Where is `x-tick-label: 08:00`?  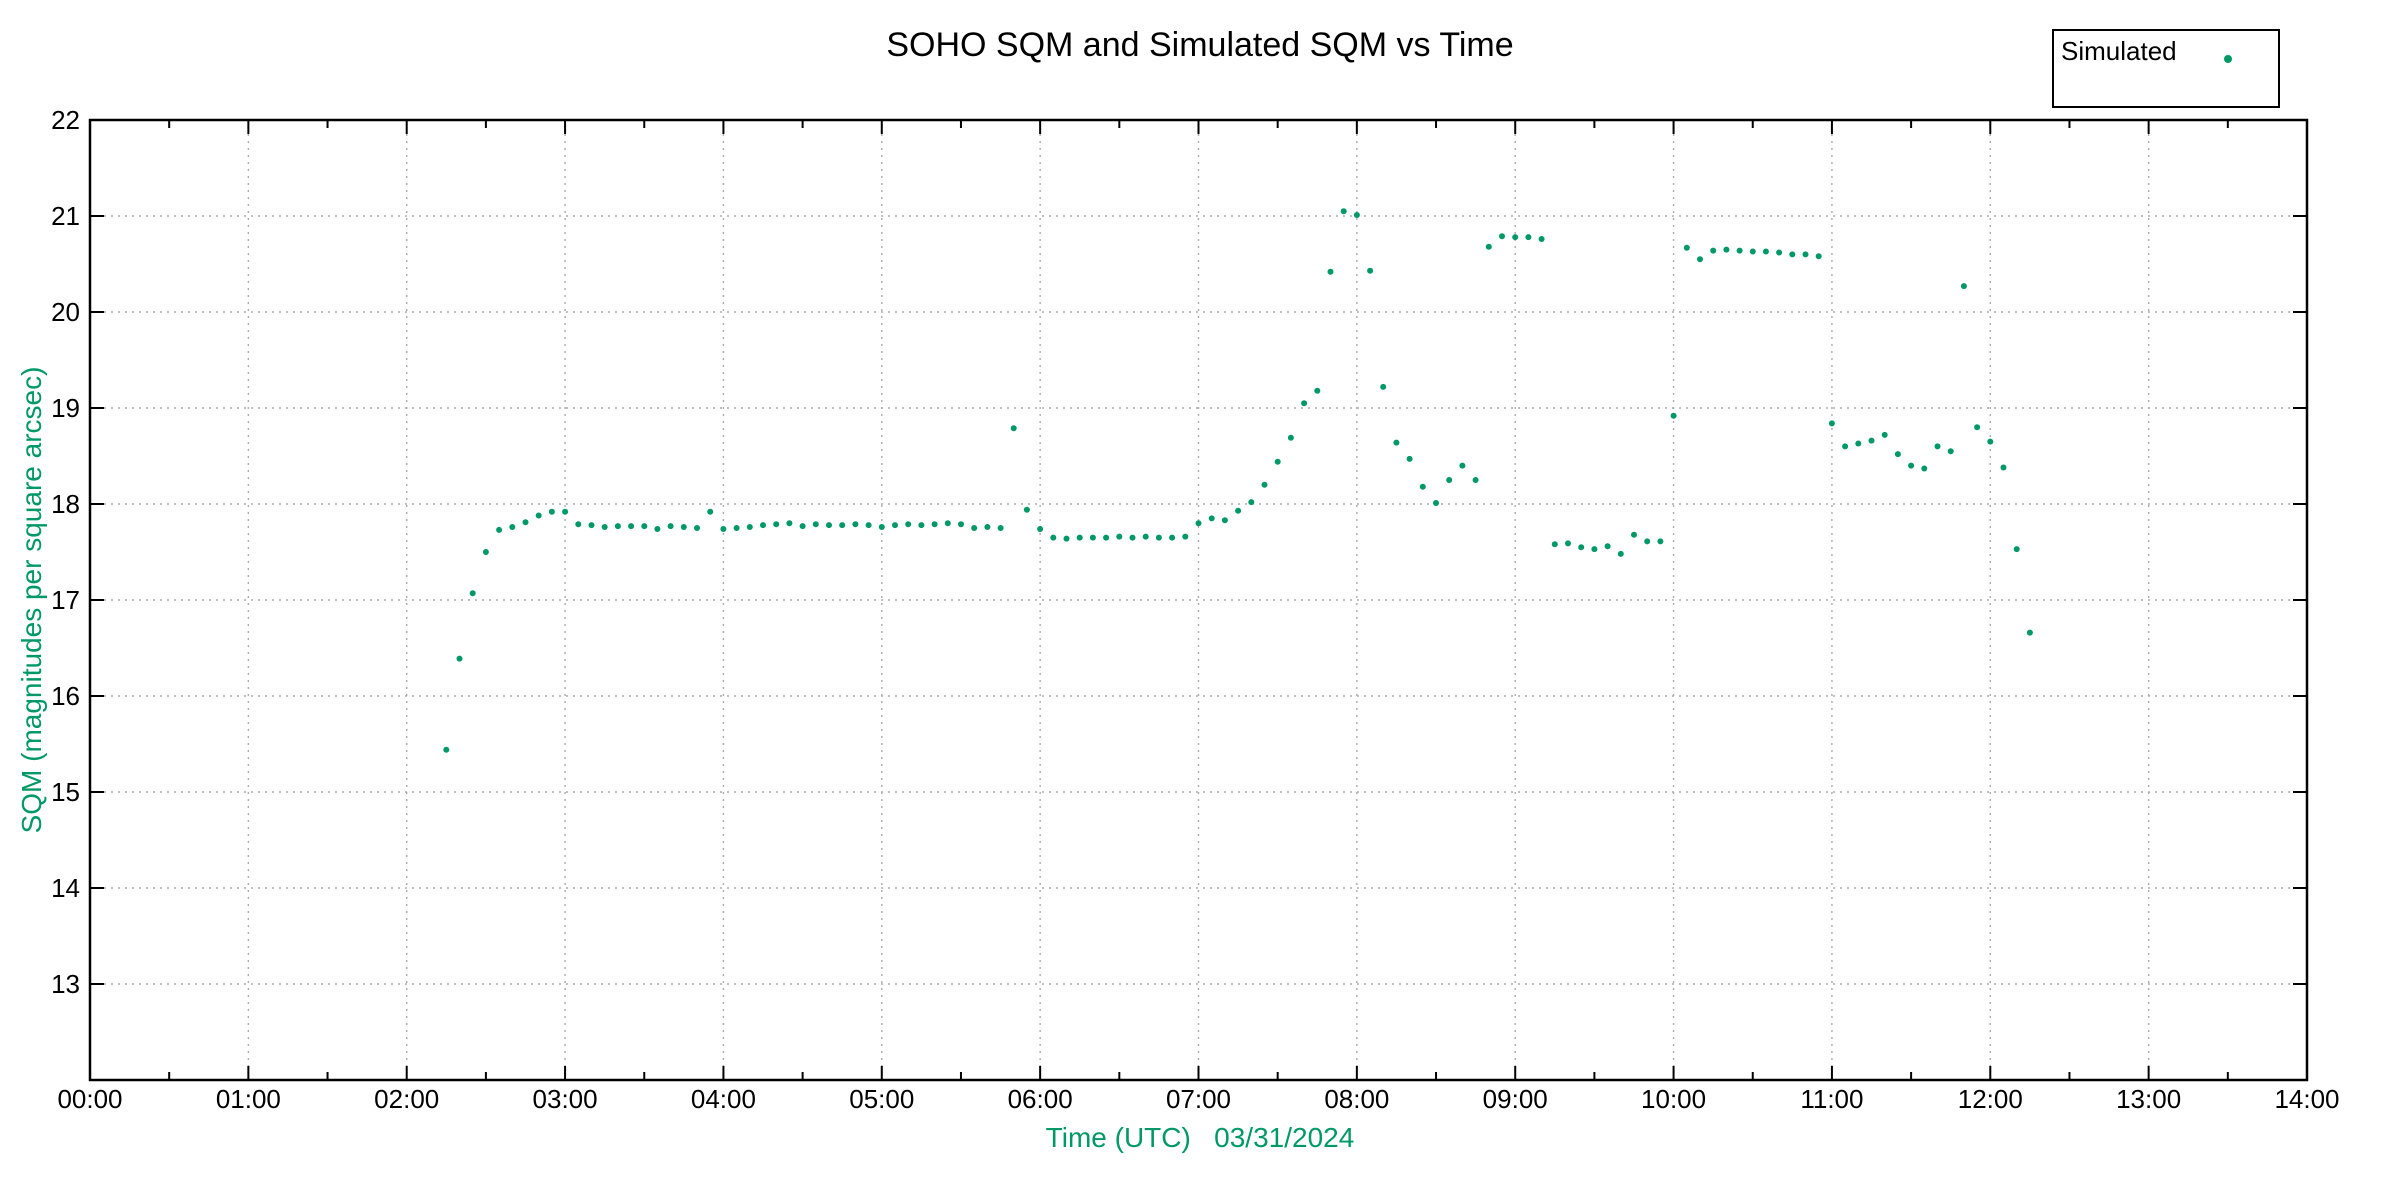
x-tick-label: 08:00 is located at coordinates (1356, 1099).